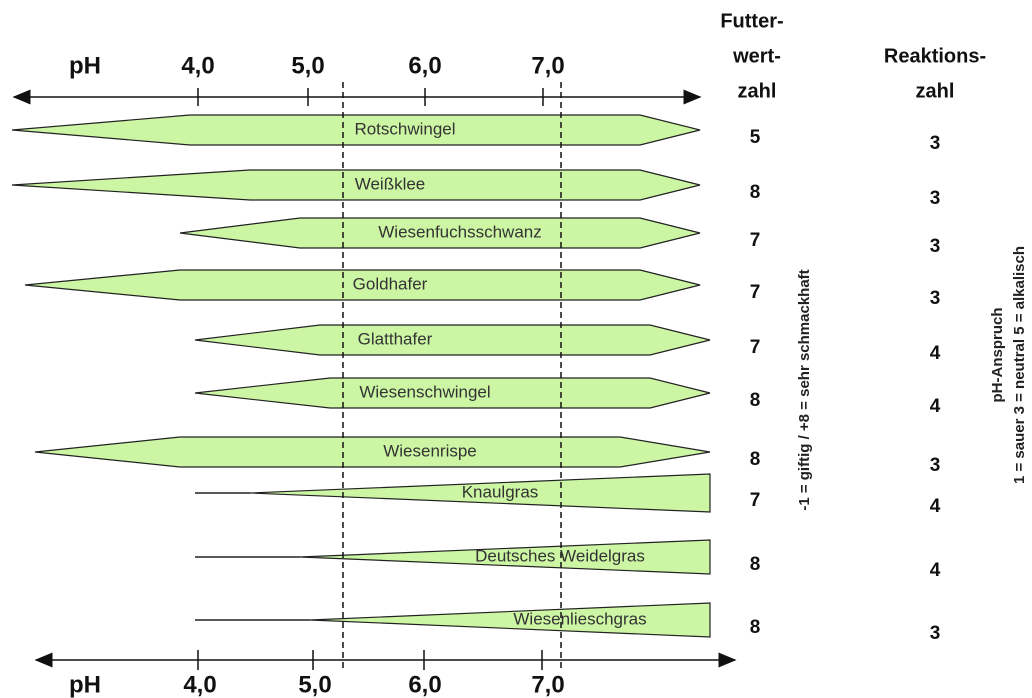  I want to click on note: pH-Anspruch, so click(997, 355).